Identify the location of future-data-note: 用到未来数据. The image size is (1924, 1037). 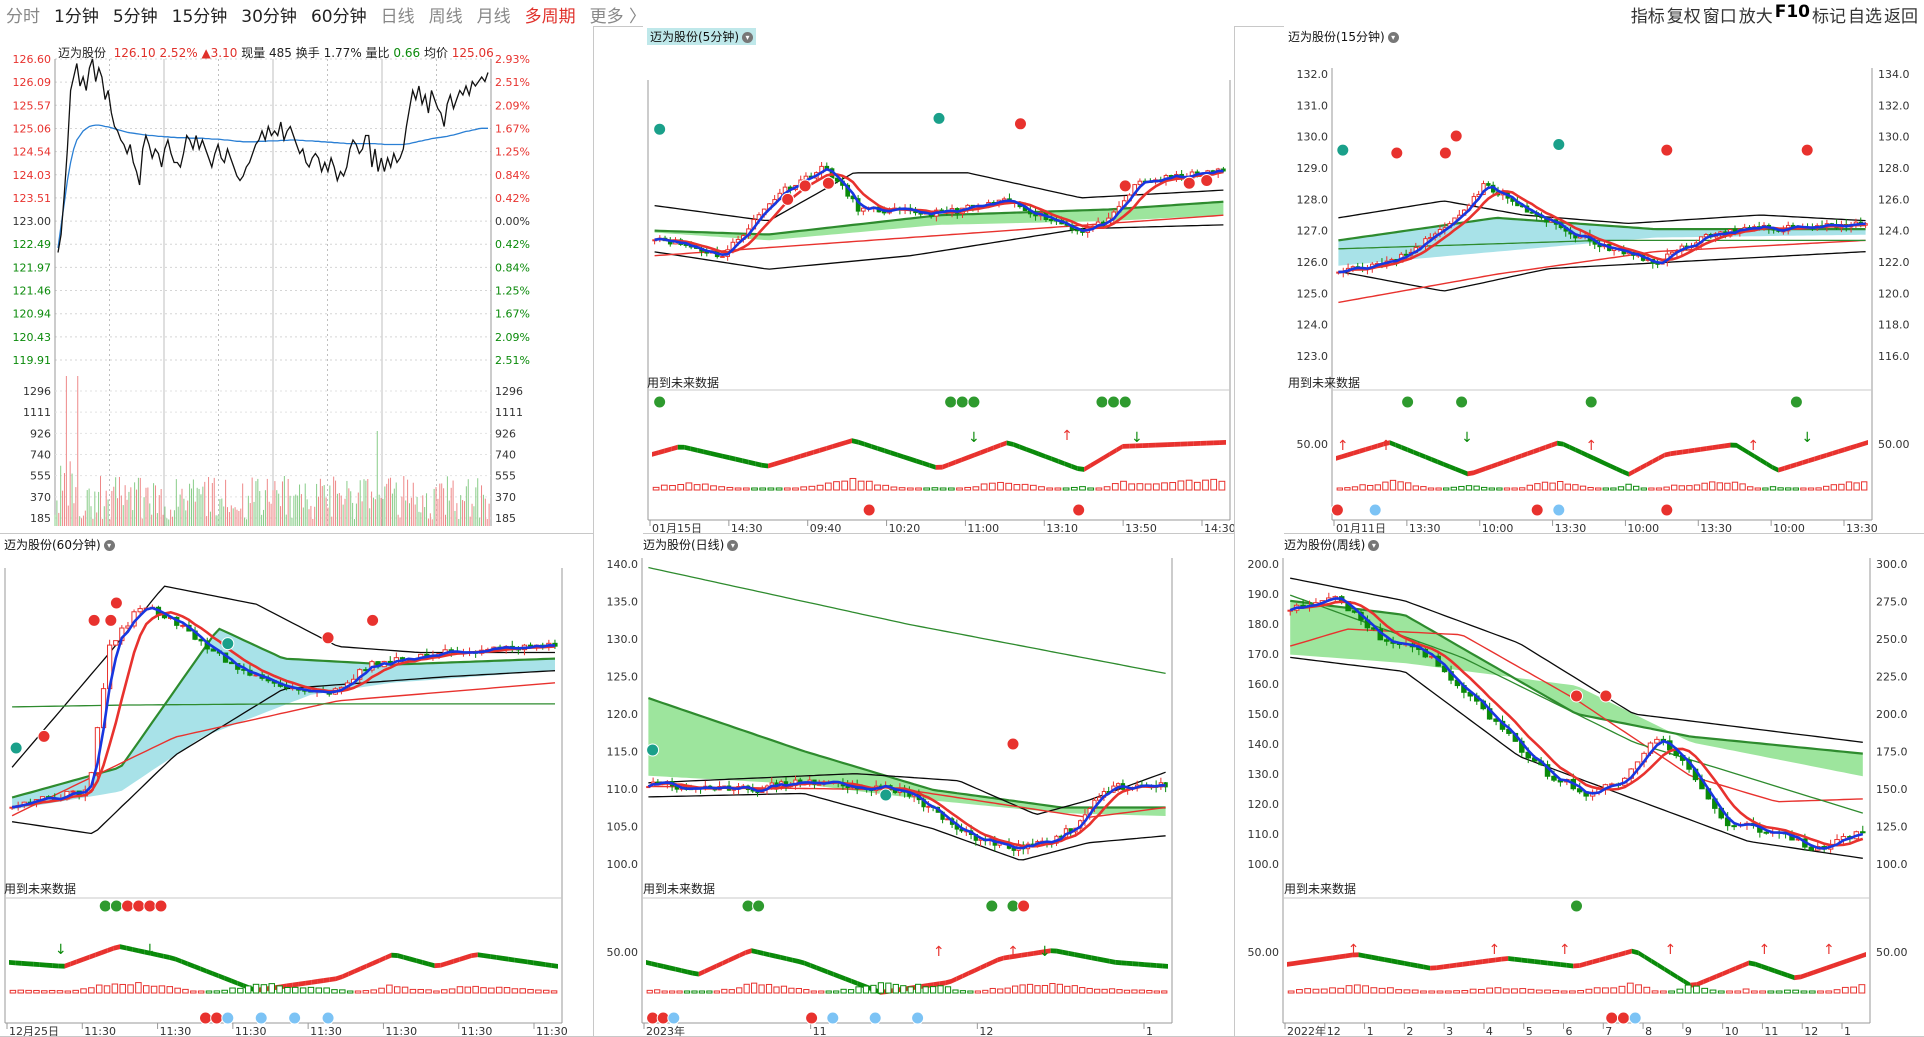
(679, 889).